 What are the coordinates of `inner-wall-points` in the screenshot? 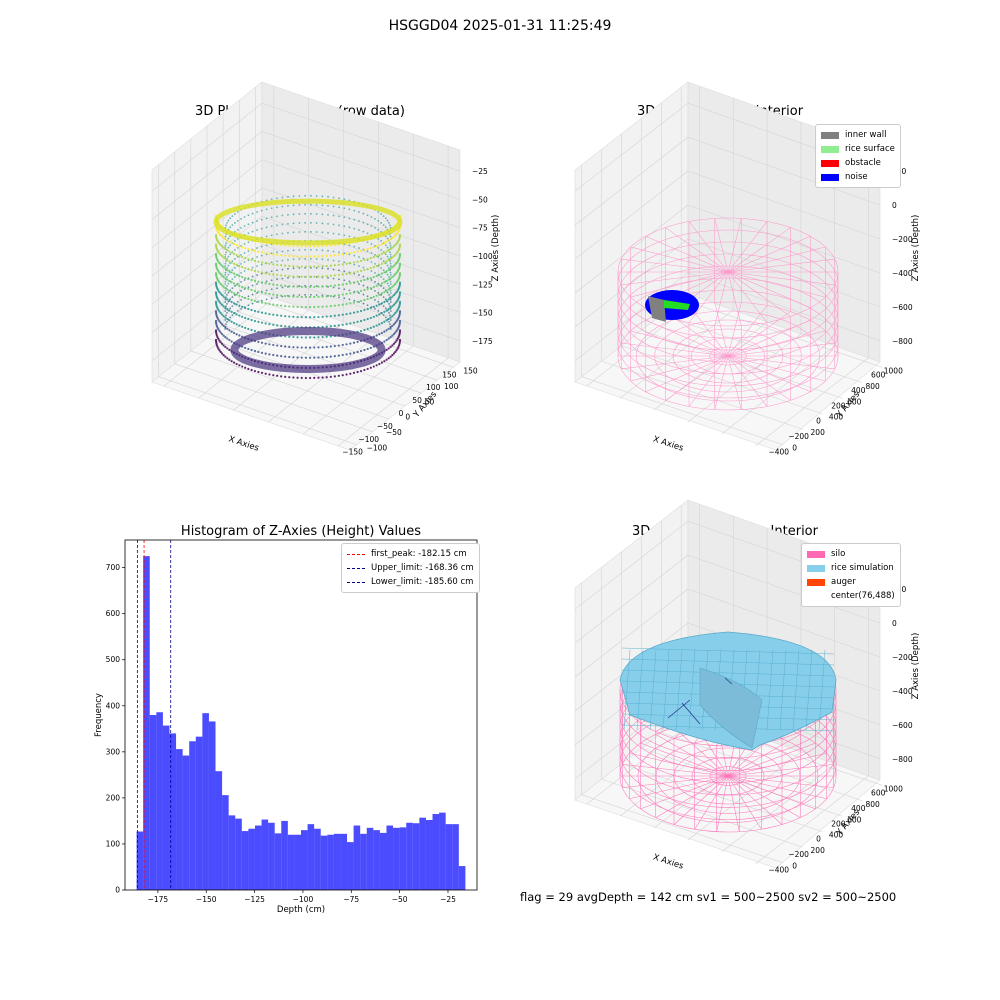 It's located at (657, 309).